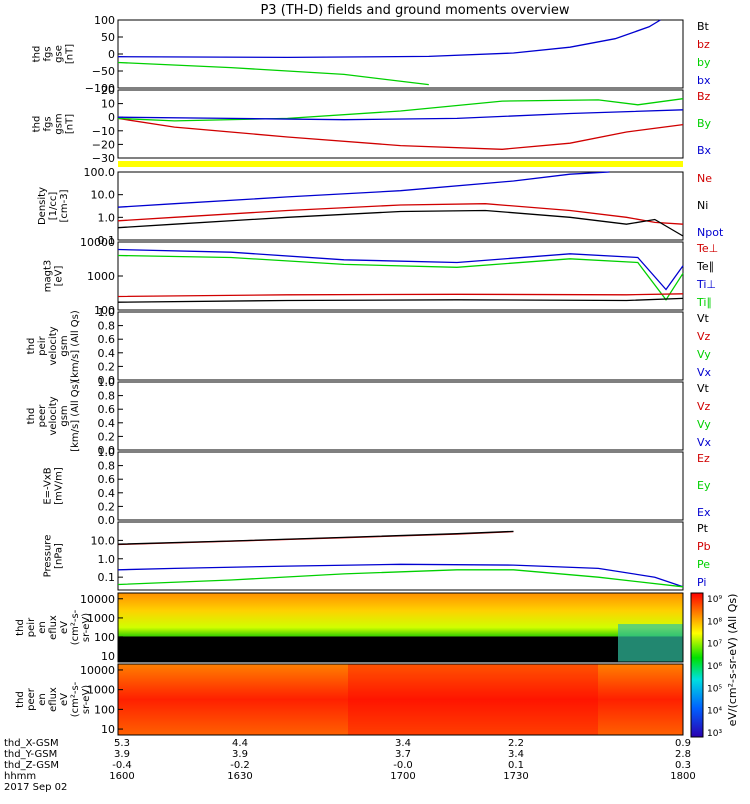  What do you see at coordinates (704, 336) in the screenshot?
I see `peir_vel-legend-Vz: Vz` at bounding box center [704, 336].